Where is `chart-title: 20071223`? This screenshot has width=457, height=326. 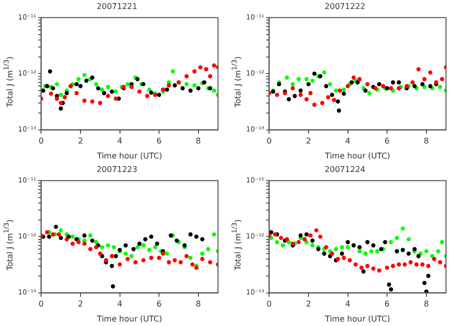
chart-title: 20071223 is located at coordinates (117, 169).